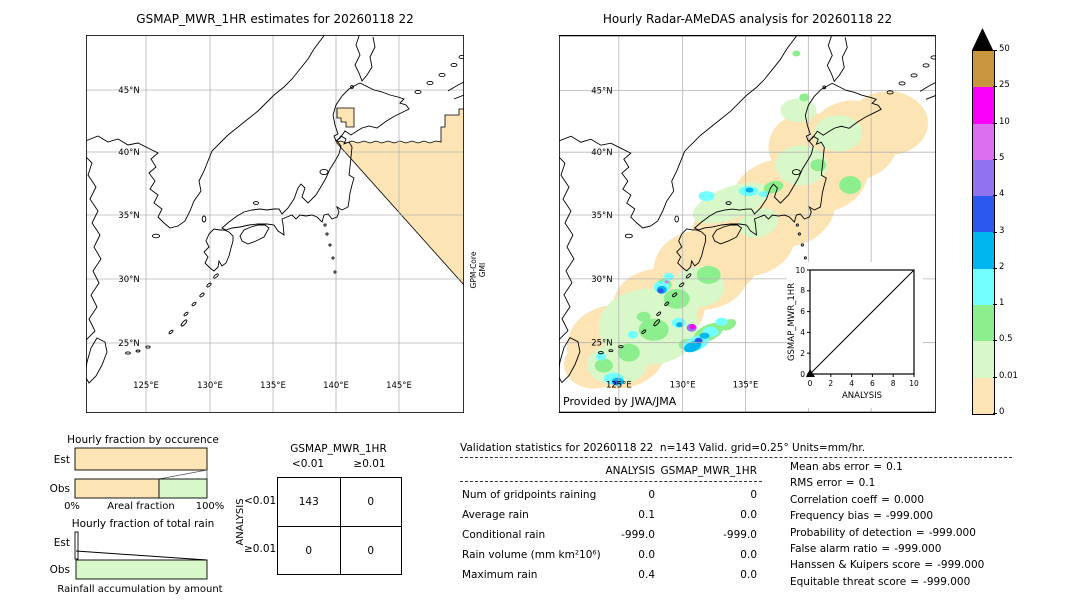  Describe the element at coordinates (399, 386) in the screenshot. I see `lon-label: 145°E` at that location.